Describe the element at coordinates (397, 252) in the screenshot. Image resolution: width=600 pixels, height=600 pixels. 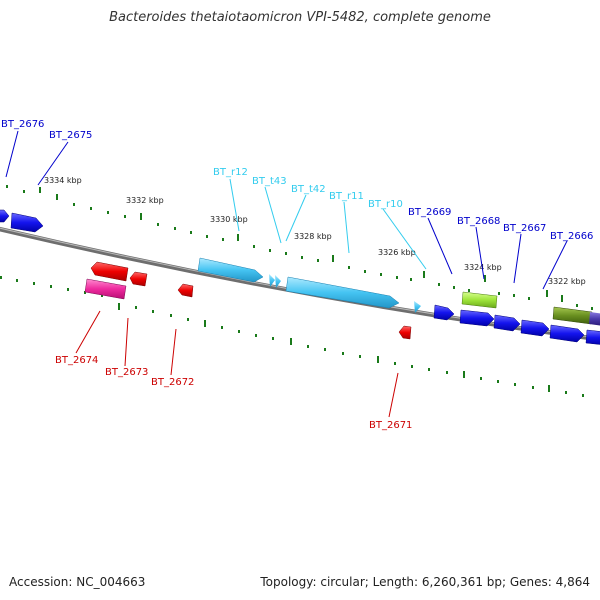
I see `kbp-label: 3326 kbp` at that location.